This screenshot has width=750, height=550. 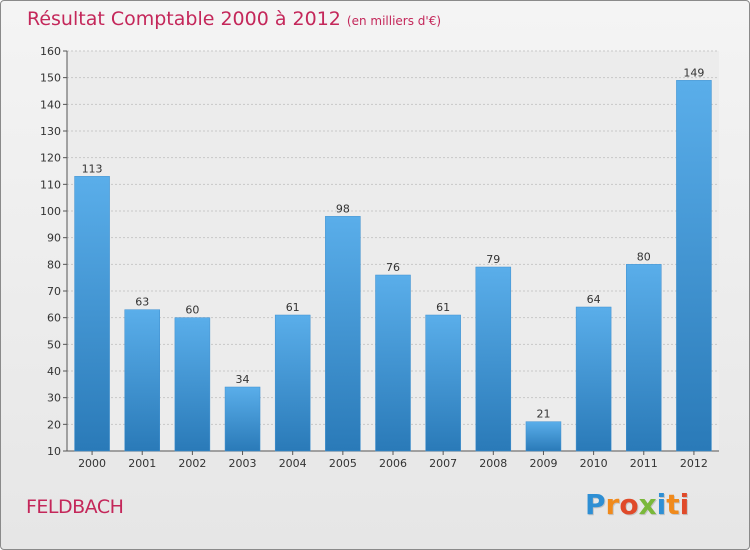 What do you see at coordinates (694, 266) in the screenshot?
I see `bar-2012` at bounding box center [694, 266].